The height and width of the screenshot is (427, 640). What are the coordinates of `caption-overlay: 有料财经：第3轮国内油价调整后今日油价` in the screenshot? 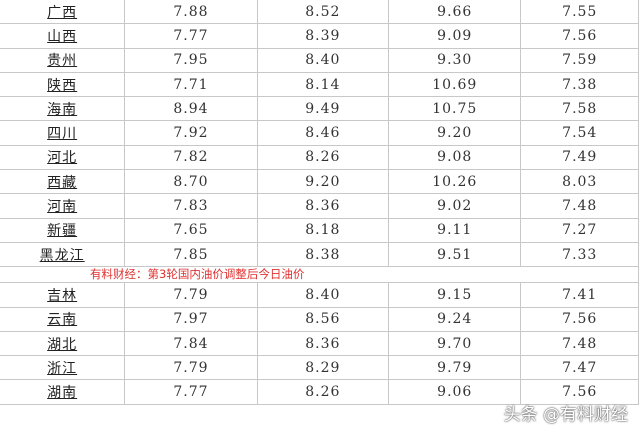 It's located at (319, 275).